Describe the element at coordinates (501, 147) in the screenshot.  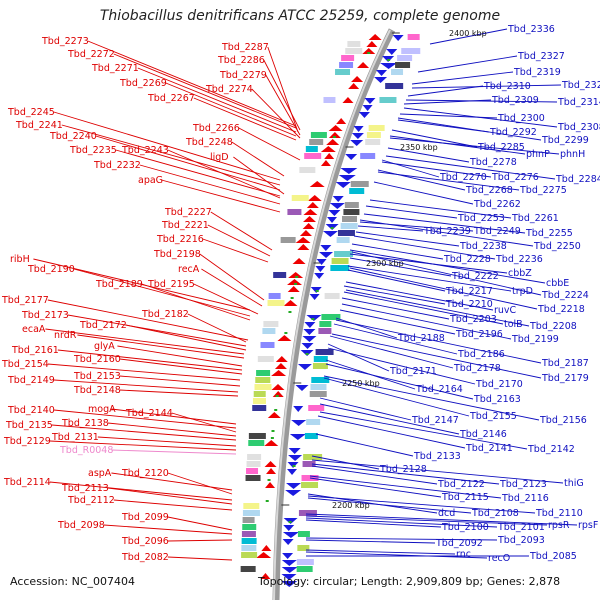
I see `gene-label-right: Tbd_2285` at that location.